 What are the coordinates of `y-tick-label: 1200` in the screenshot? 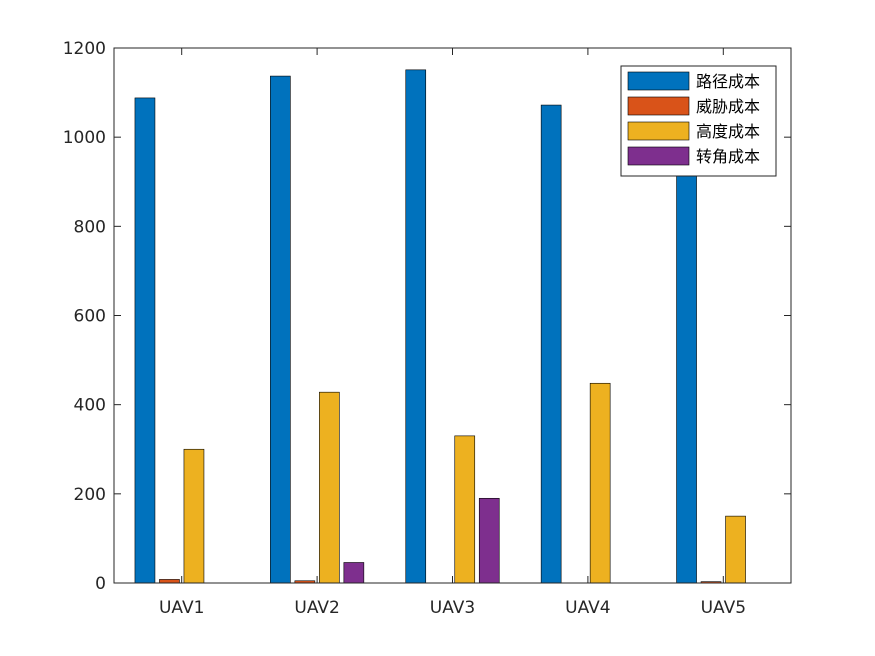 It's located at (84, 49).